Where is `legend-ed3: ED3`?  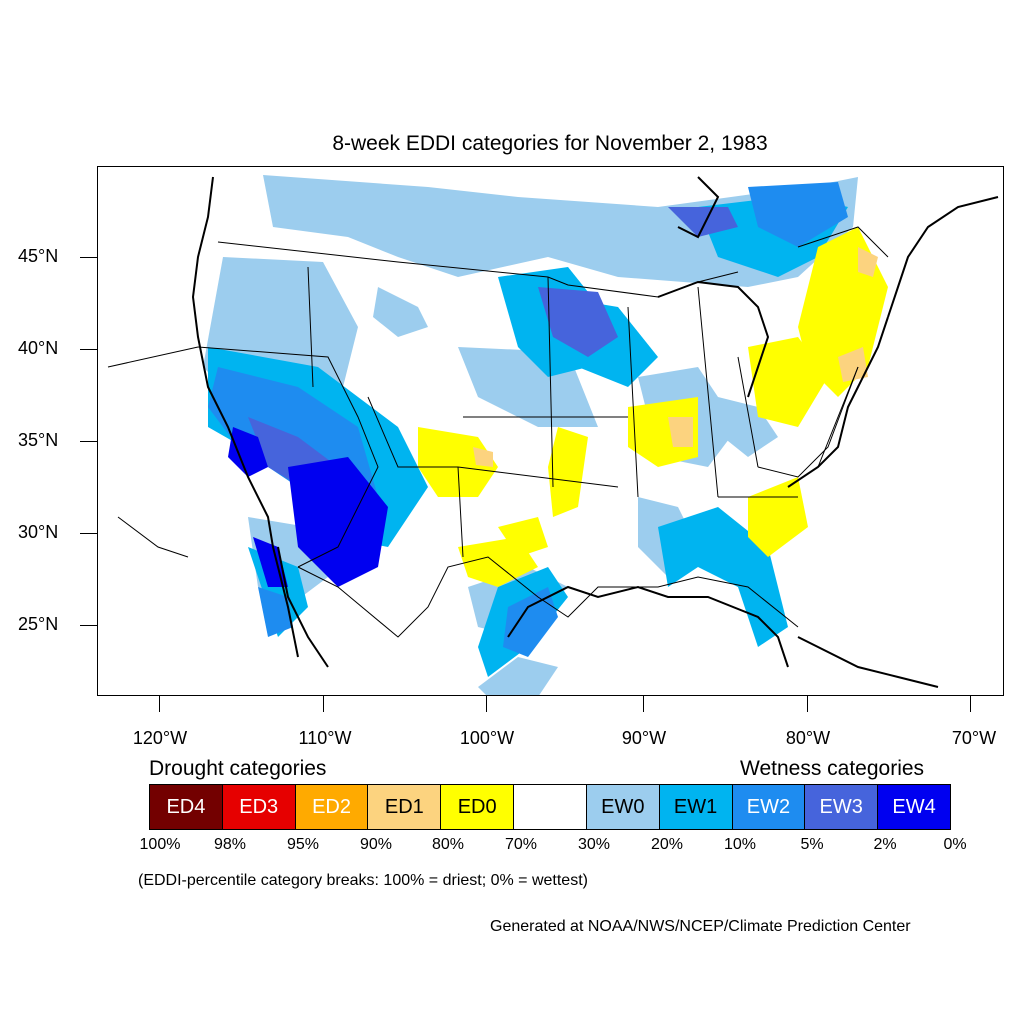 legend-ed3: ED3 is located at coordinates (259, 807).